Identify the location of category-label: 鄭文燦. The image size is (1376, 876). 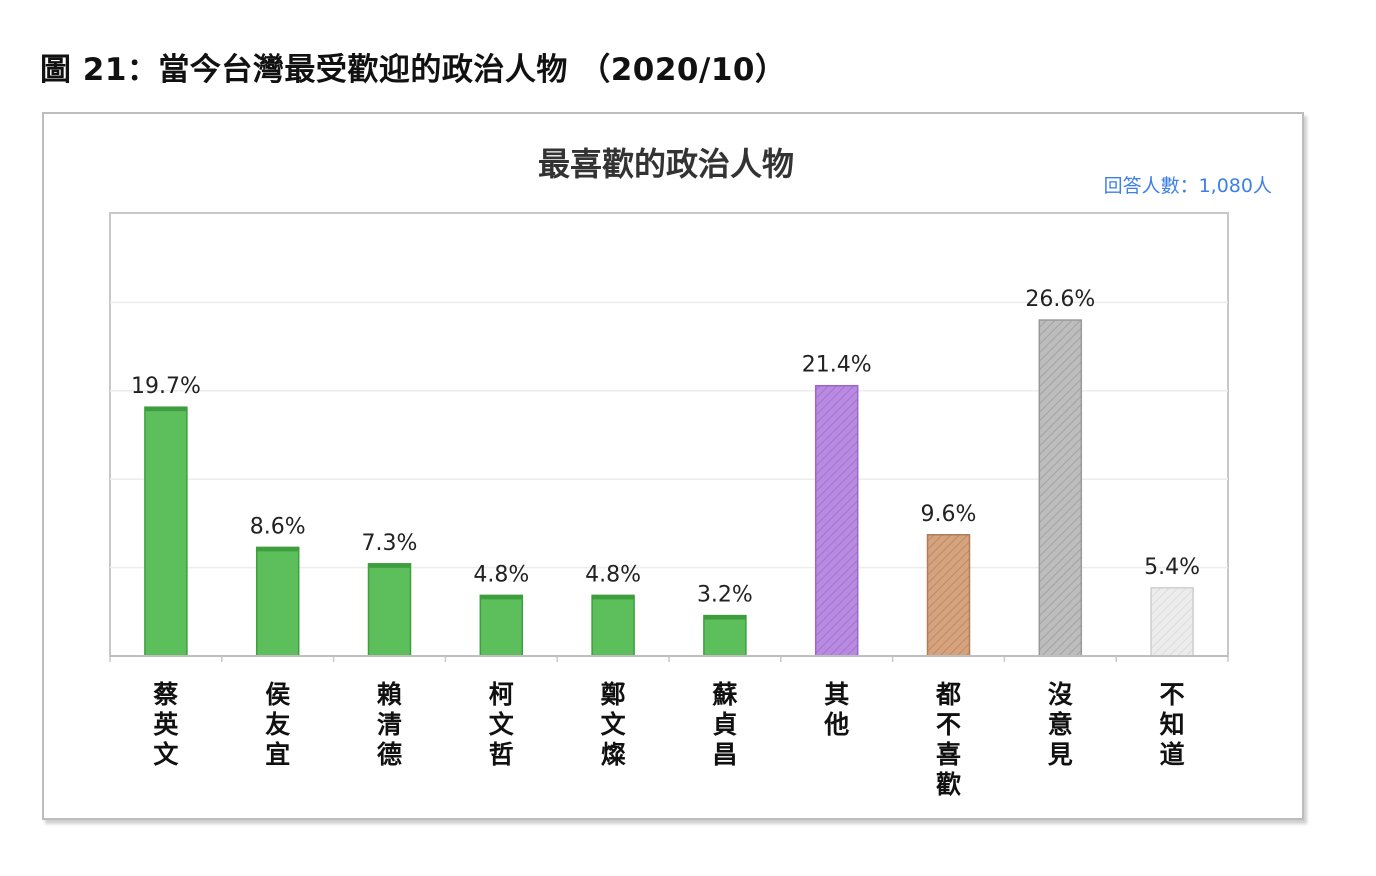
(614, 724).